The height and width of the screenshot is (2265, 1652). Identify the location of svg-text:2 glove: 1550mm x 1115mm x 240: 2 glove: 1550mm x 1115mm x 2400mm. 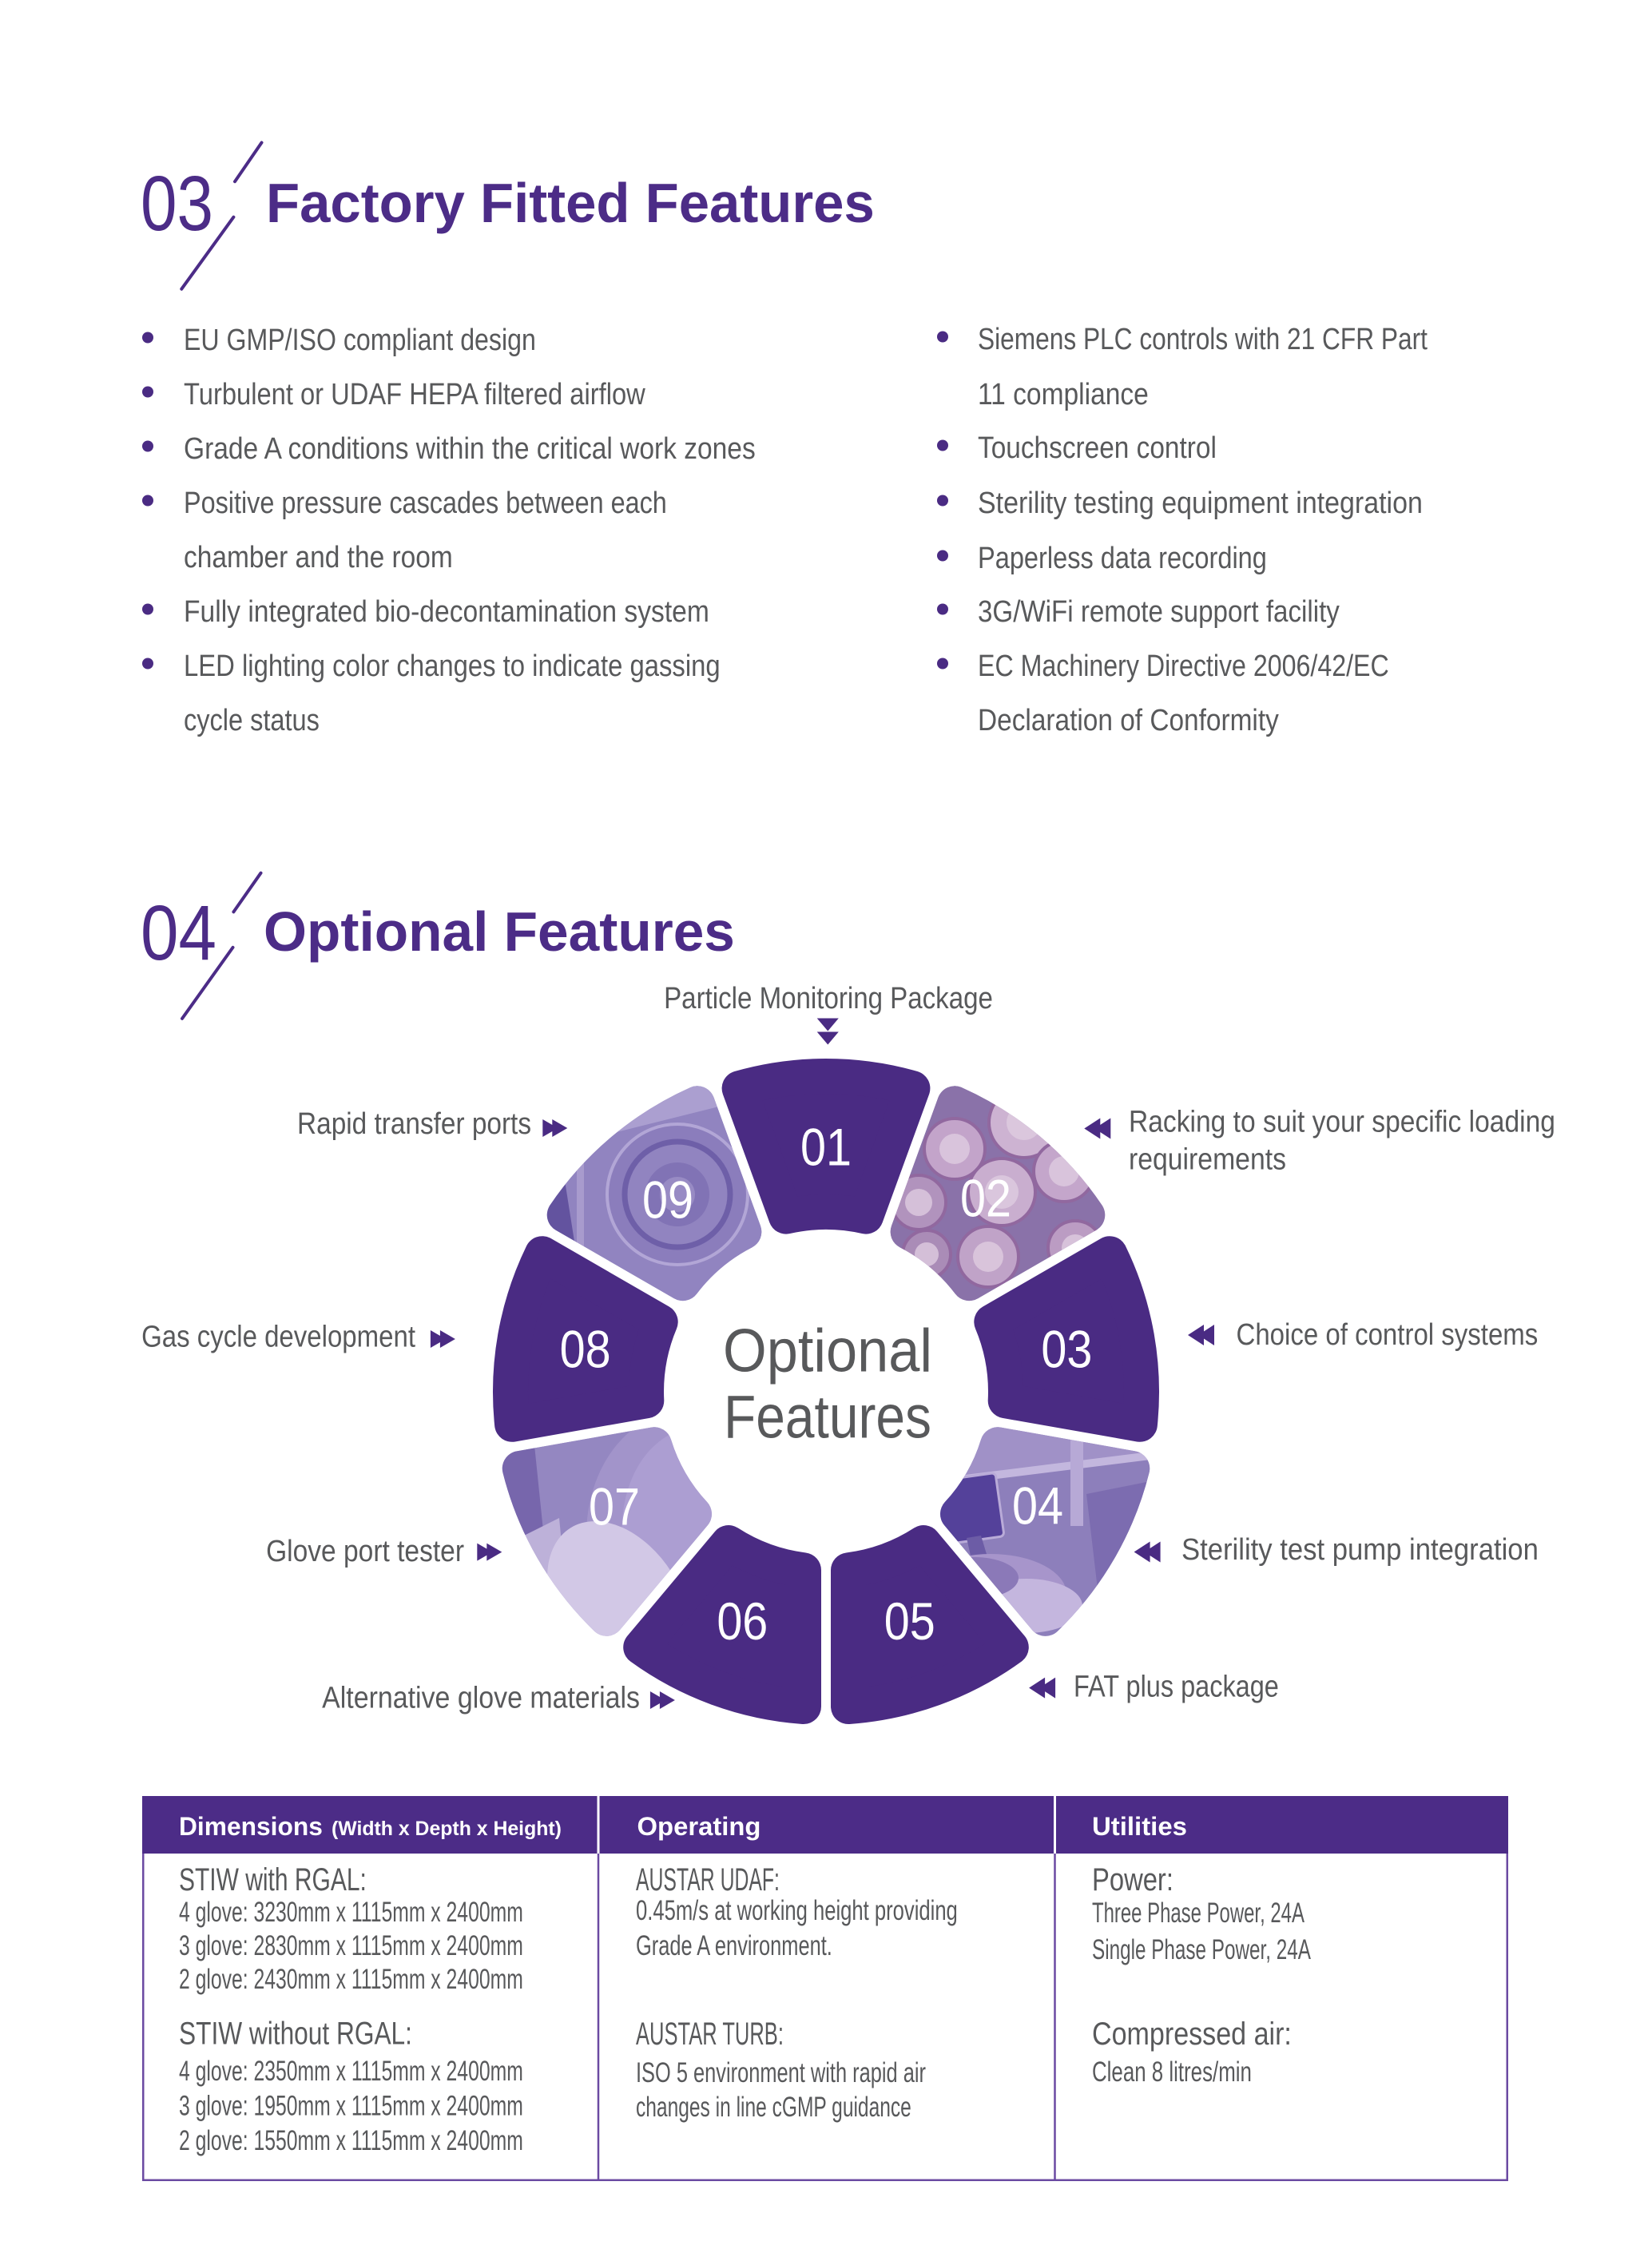
(351, 2141).